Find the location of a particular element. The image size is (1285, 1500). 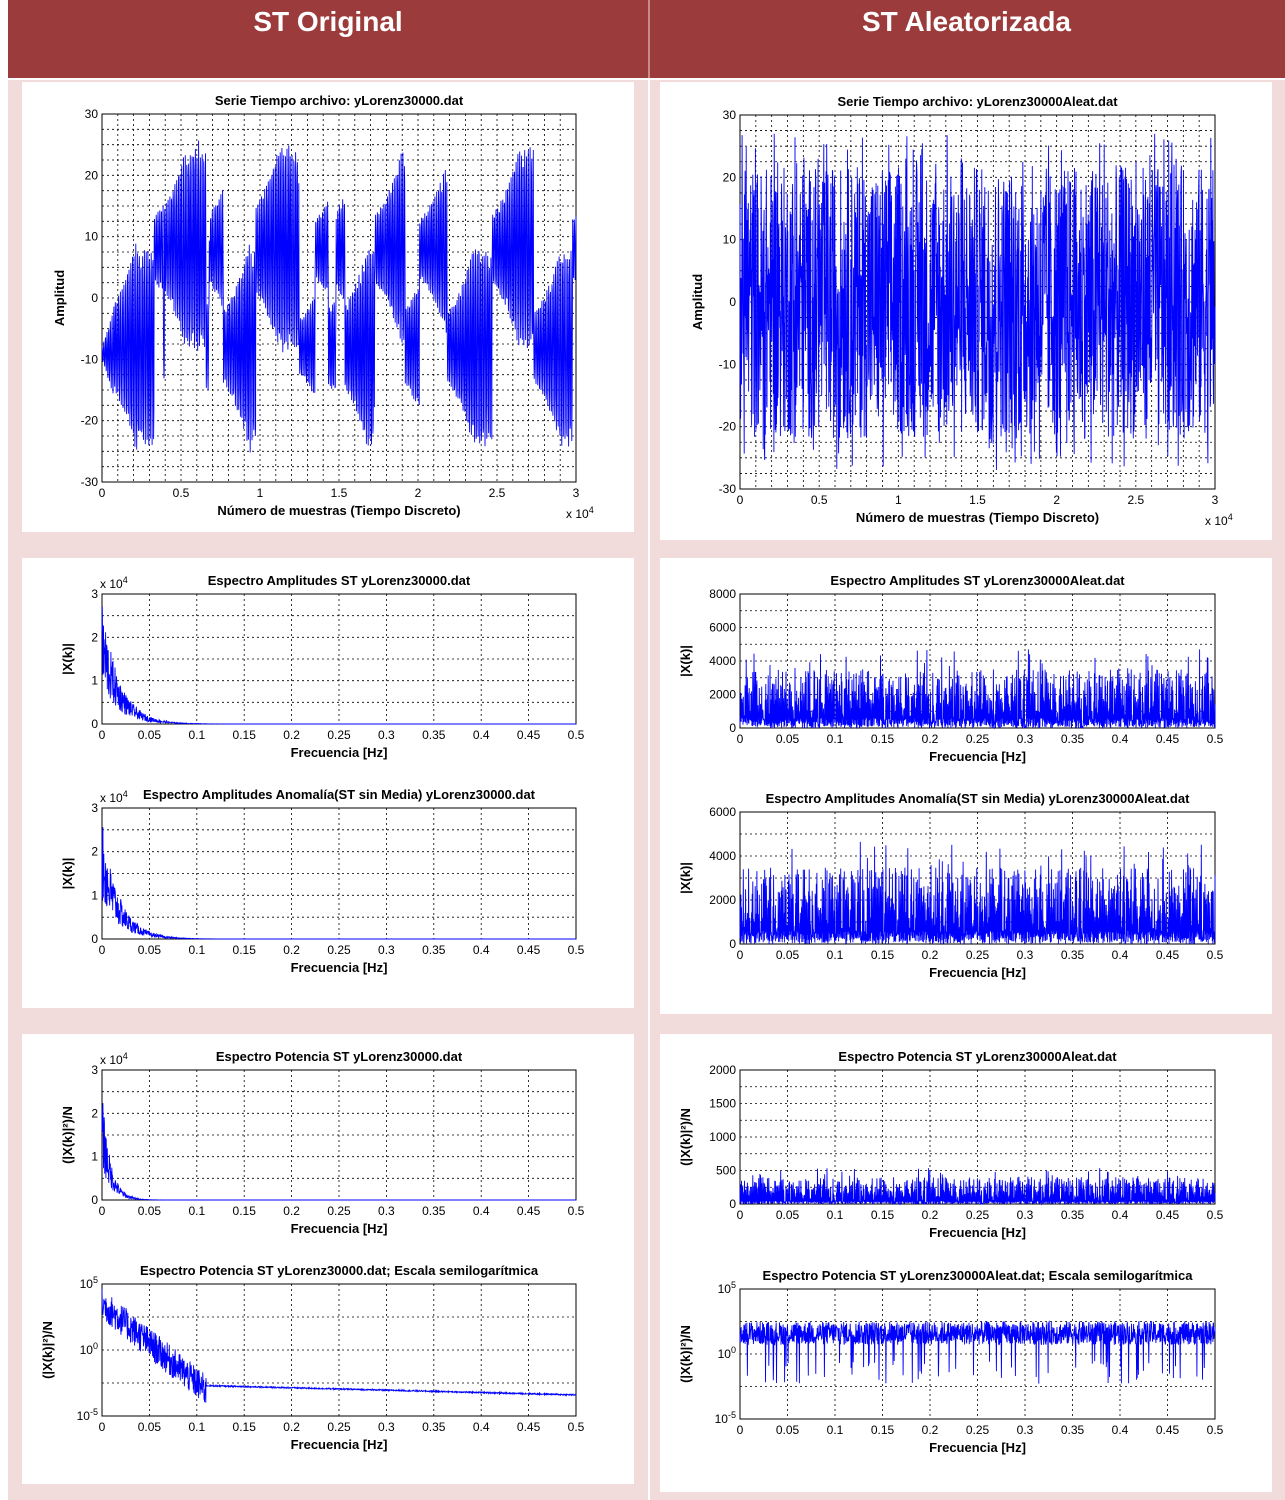

chart-title: Serie Tiempo archivo: yLorenz30000.dat is located at coordinates (339, 100).